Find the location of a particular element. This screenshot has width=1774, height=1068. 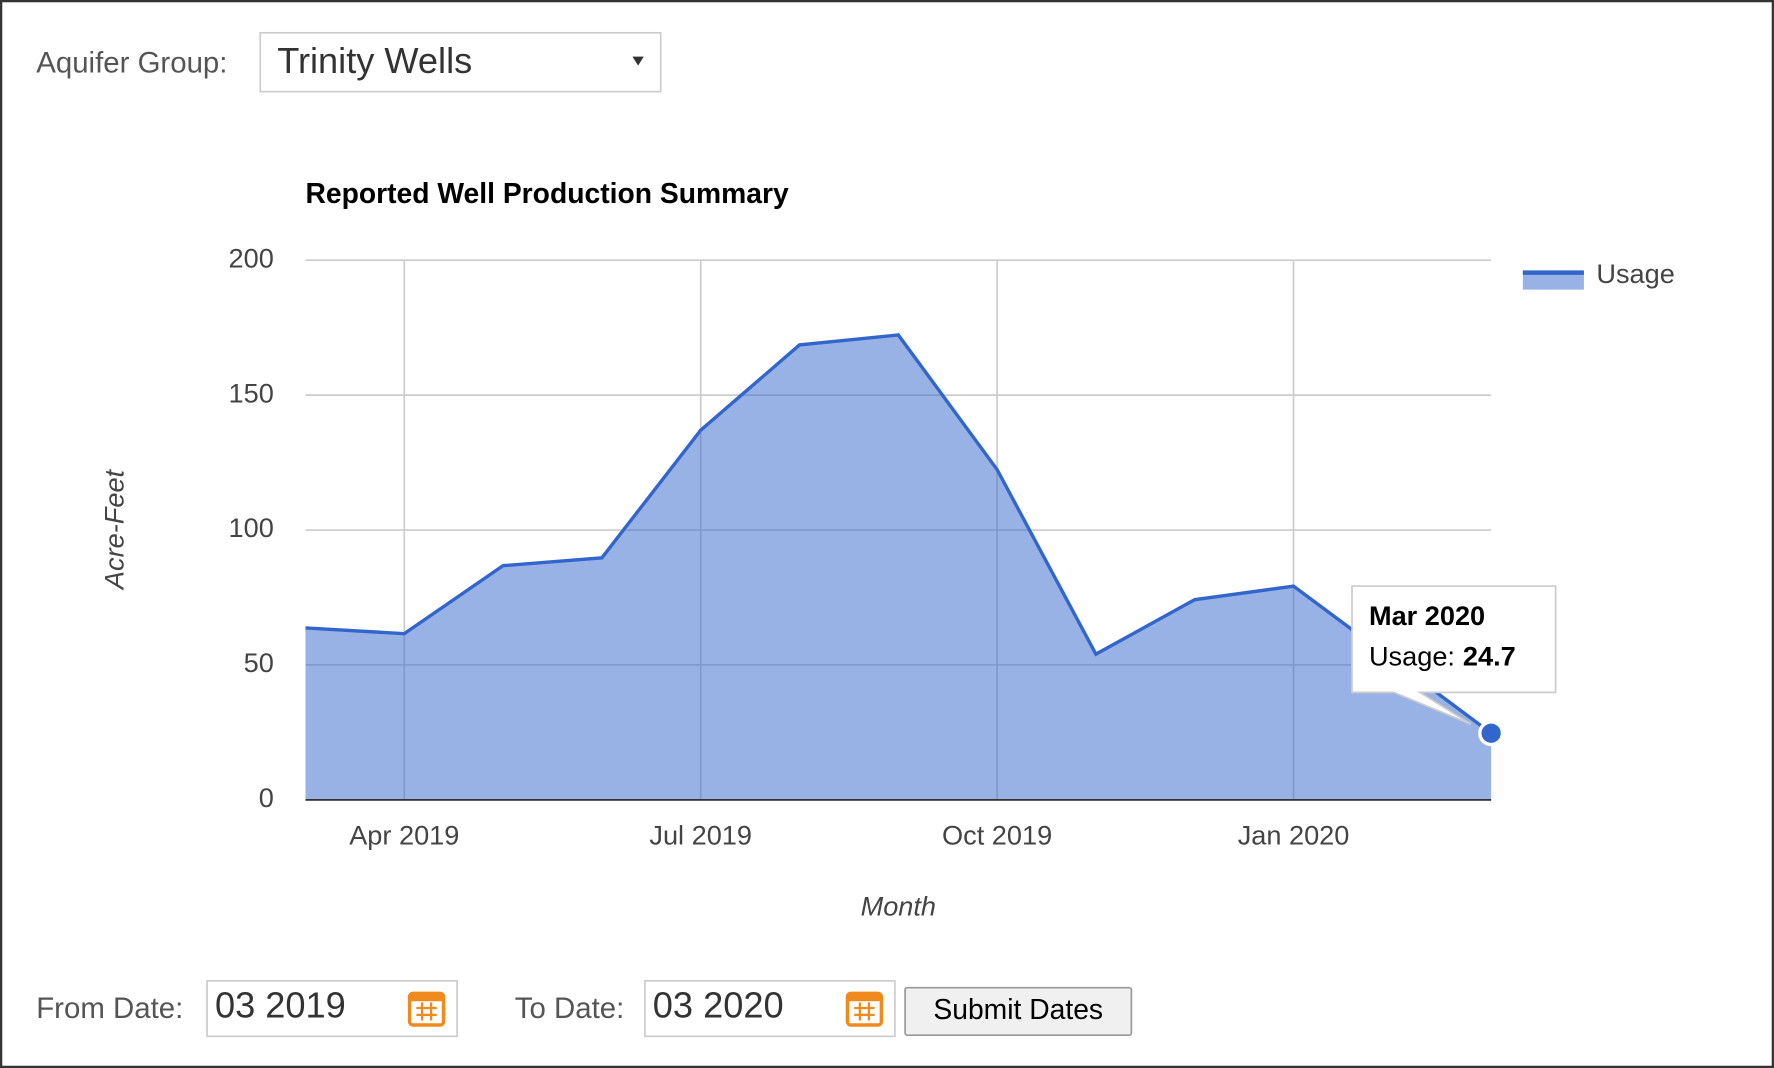

y-tick-label: 200 is located at coordinates (251, 257).